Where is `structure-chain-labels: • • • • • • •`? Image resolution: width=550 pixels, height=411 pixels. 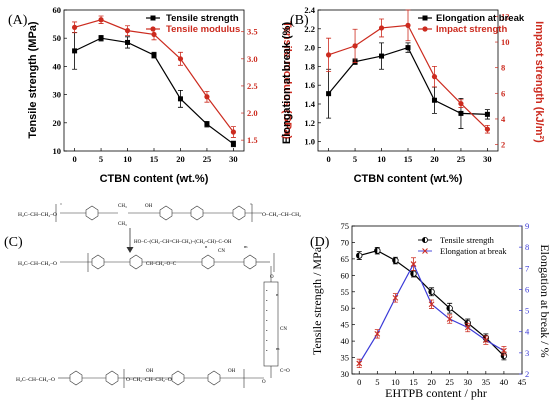 structure-chain-labels: • • • • • • • is located at coordinates (267, 320).